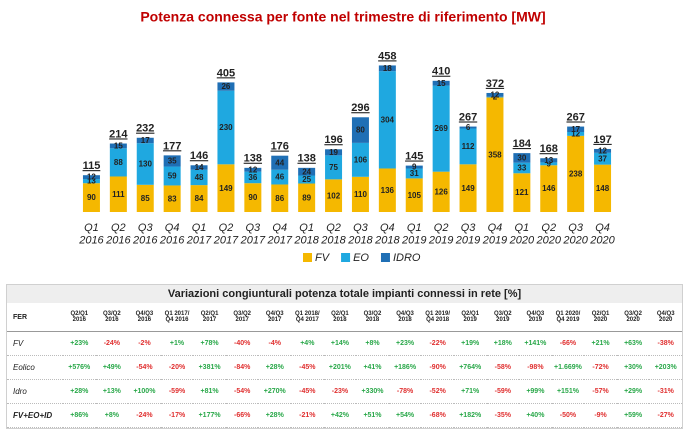 This screenshot has height=433, width=687. I want to click on table-cell: +13%, so click(112, 391).